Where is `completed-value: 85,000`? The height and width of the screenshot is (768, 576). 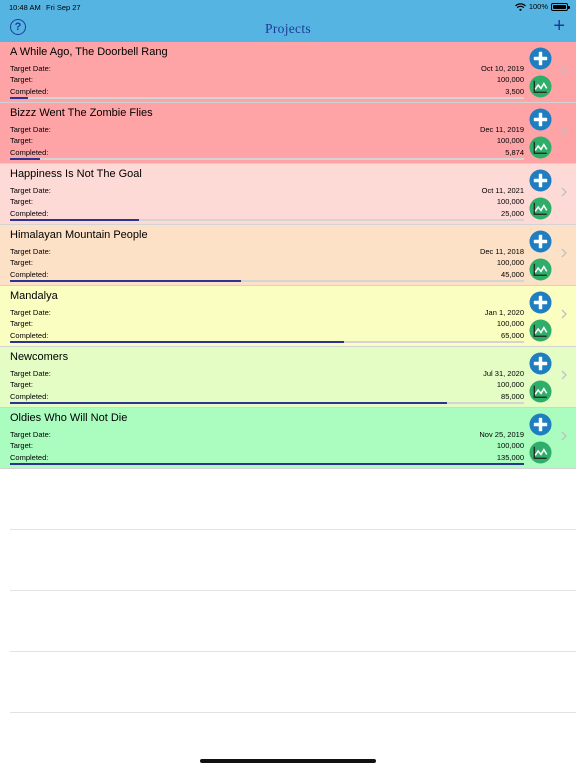
completed-value: 85,000 is located at coordinates (512, 396).